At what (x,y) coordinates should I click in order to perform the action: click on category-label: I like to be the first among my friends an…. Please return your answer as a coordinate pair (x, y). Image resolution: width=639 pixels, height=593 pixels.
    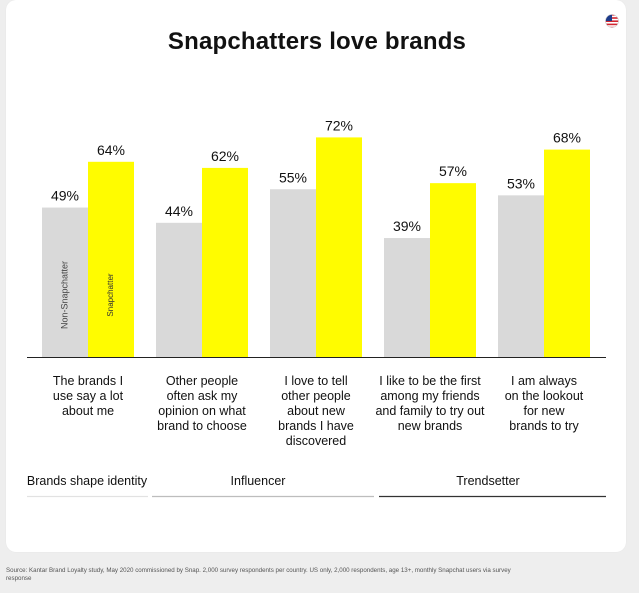
    Looking at the image, I should click on (430, 403).